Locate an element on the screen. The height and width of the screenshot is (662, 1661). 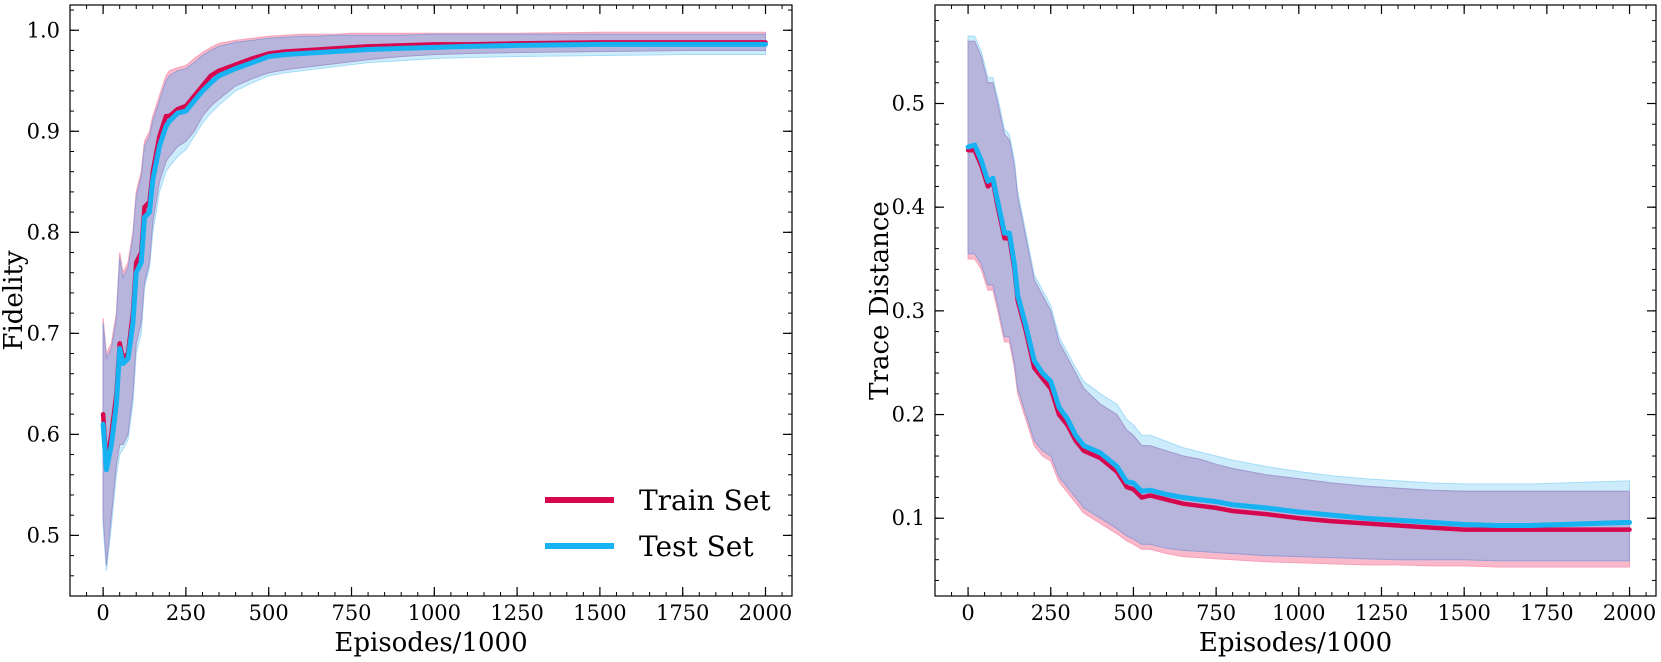
y-tick-label: 0.7 is located at coordinates (43, 333).